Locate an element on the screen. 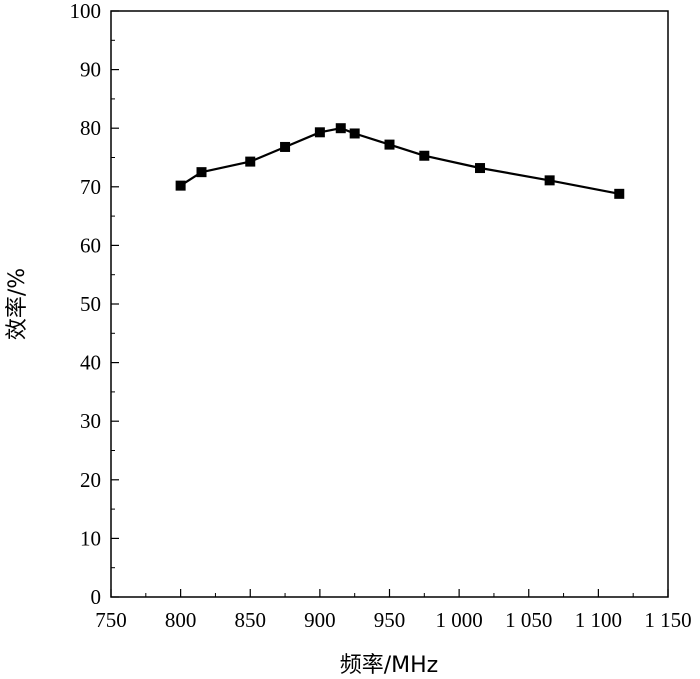 The height and width of the screenshot is (679, 700). x-tick-label: 750 is located at coordinates (111, 620).